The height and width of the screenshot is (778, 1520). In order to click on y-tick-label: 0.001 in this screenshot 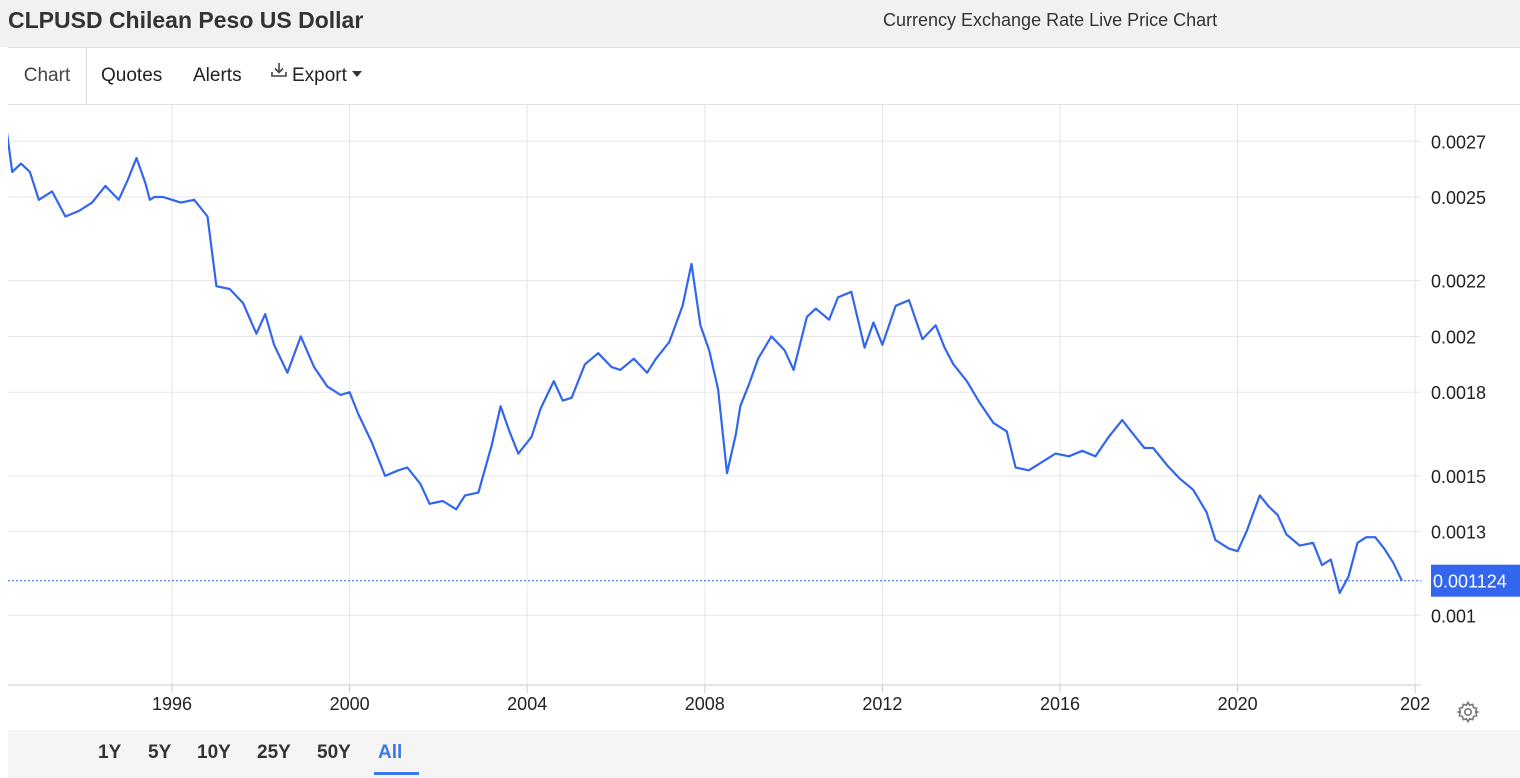, I will do `click(1453, 616)`.